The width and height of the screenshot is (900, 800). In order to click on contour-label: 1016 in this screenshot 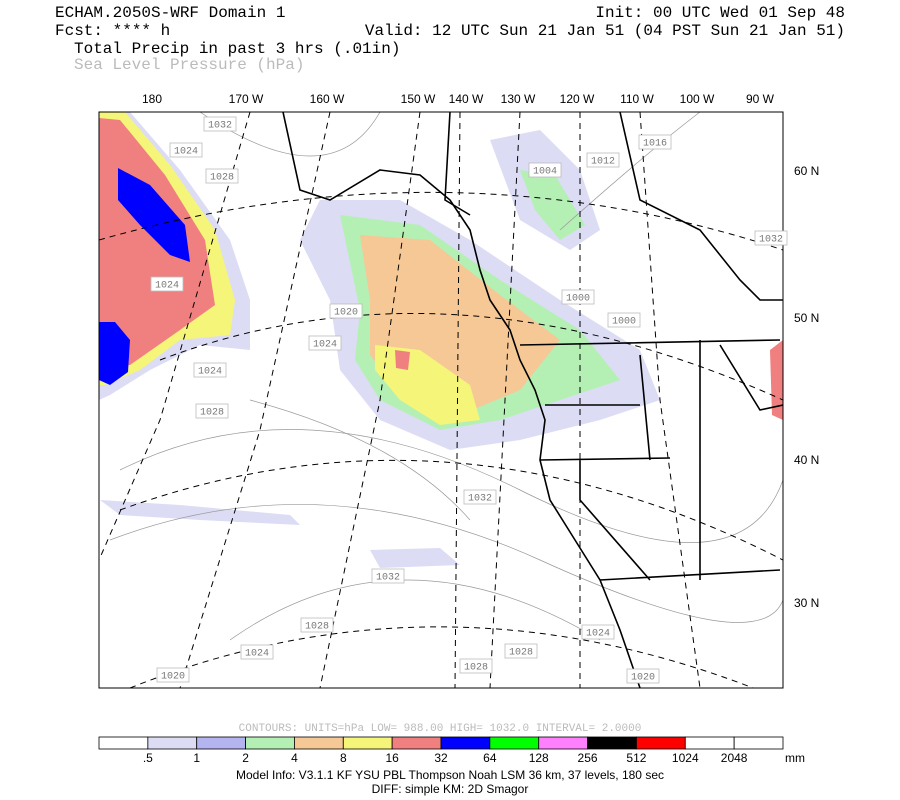, I will do `click(655, 144)`.